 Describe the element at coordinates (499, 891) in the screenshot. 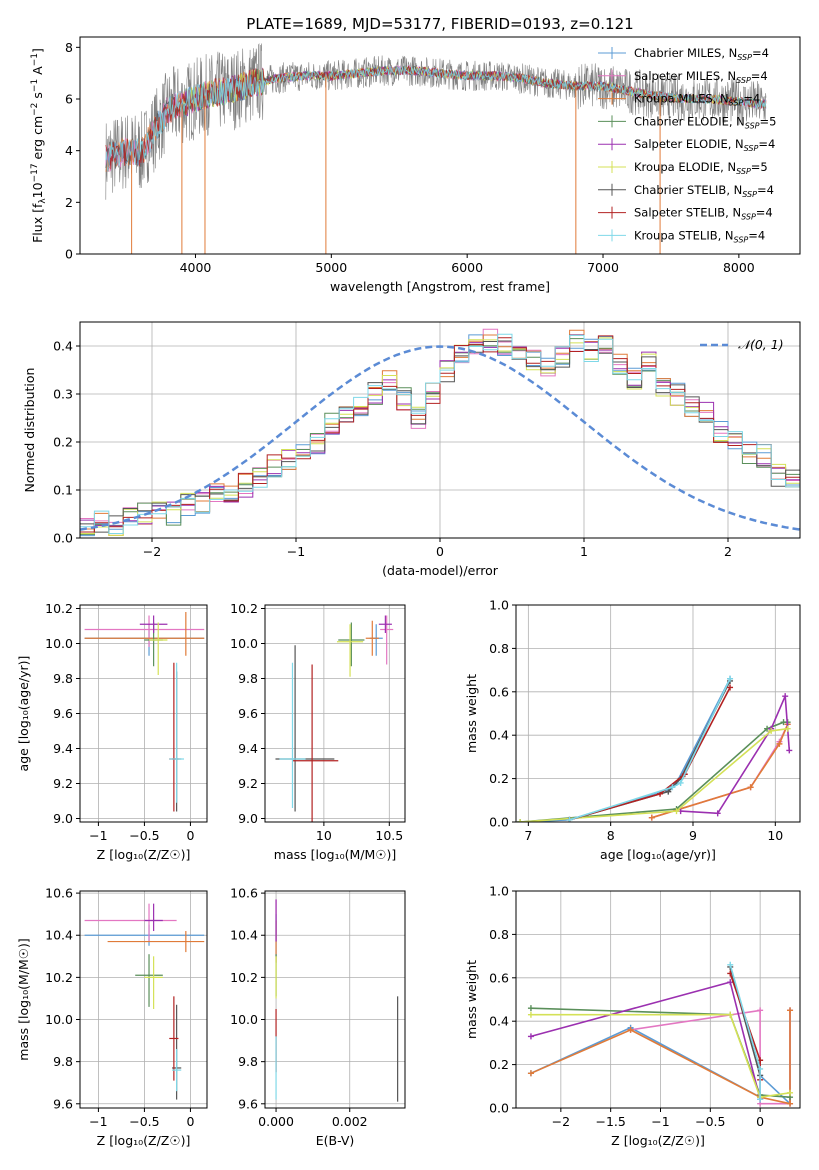

I see `y-tick-label: 1.0` at that location.